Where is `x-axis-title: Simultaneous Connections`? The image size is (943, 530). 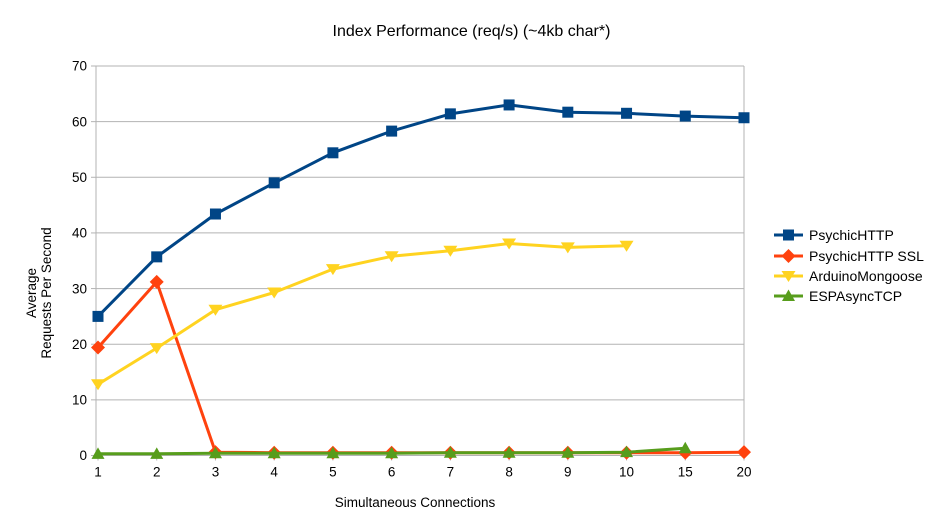 x-axis-title: Simultaneous Connections is located at coordinates (415, 502).